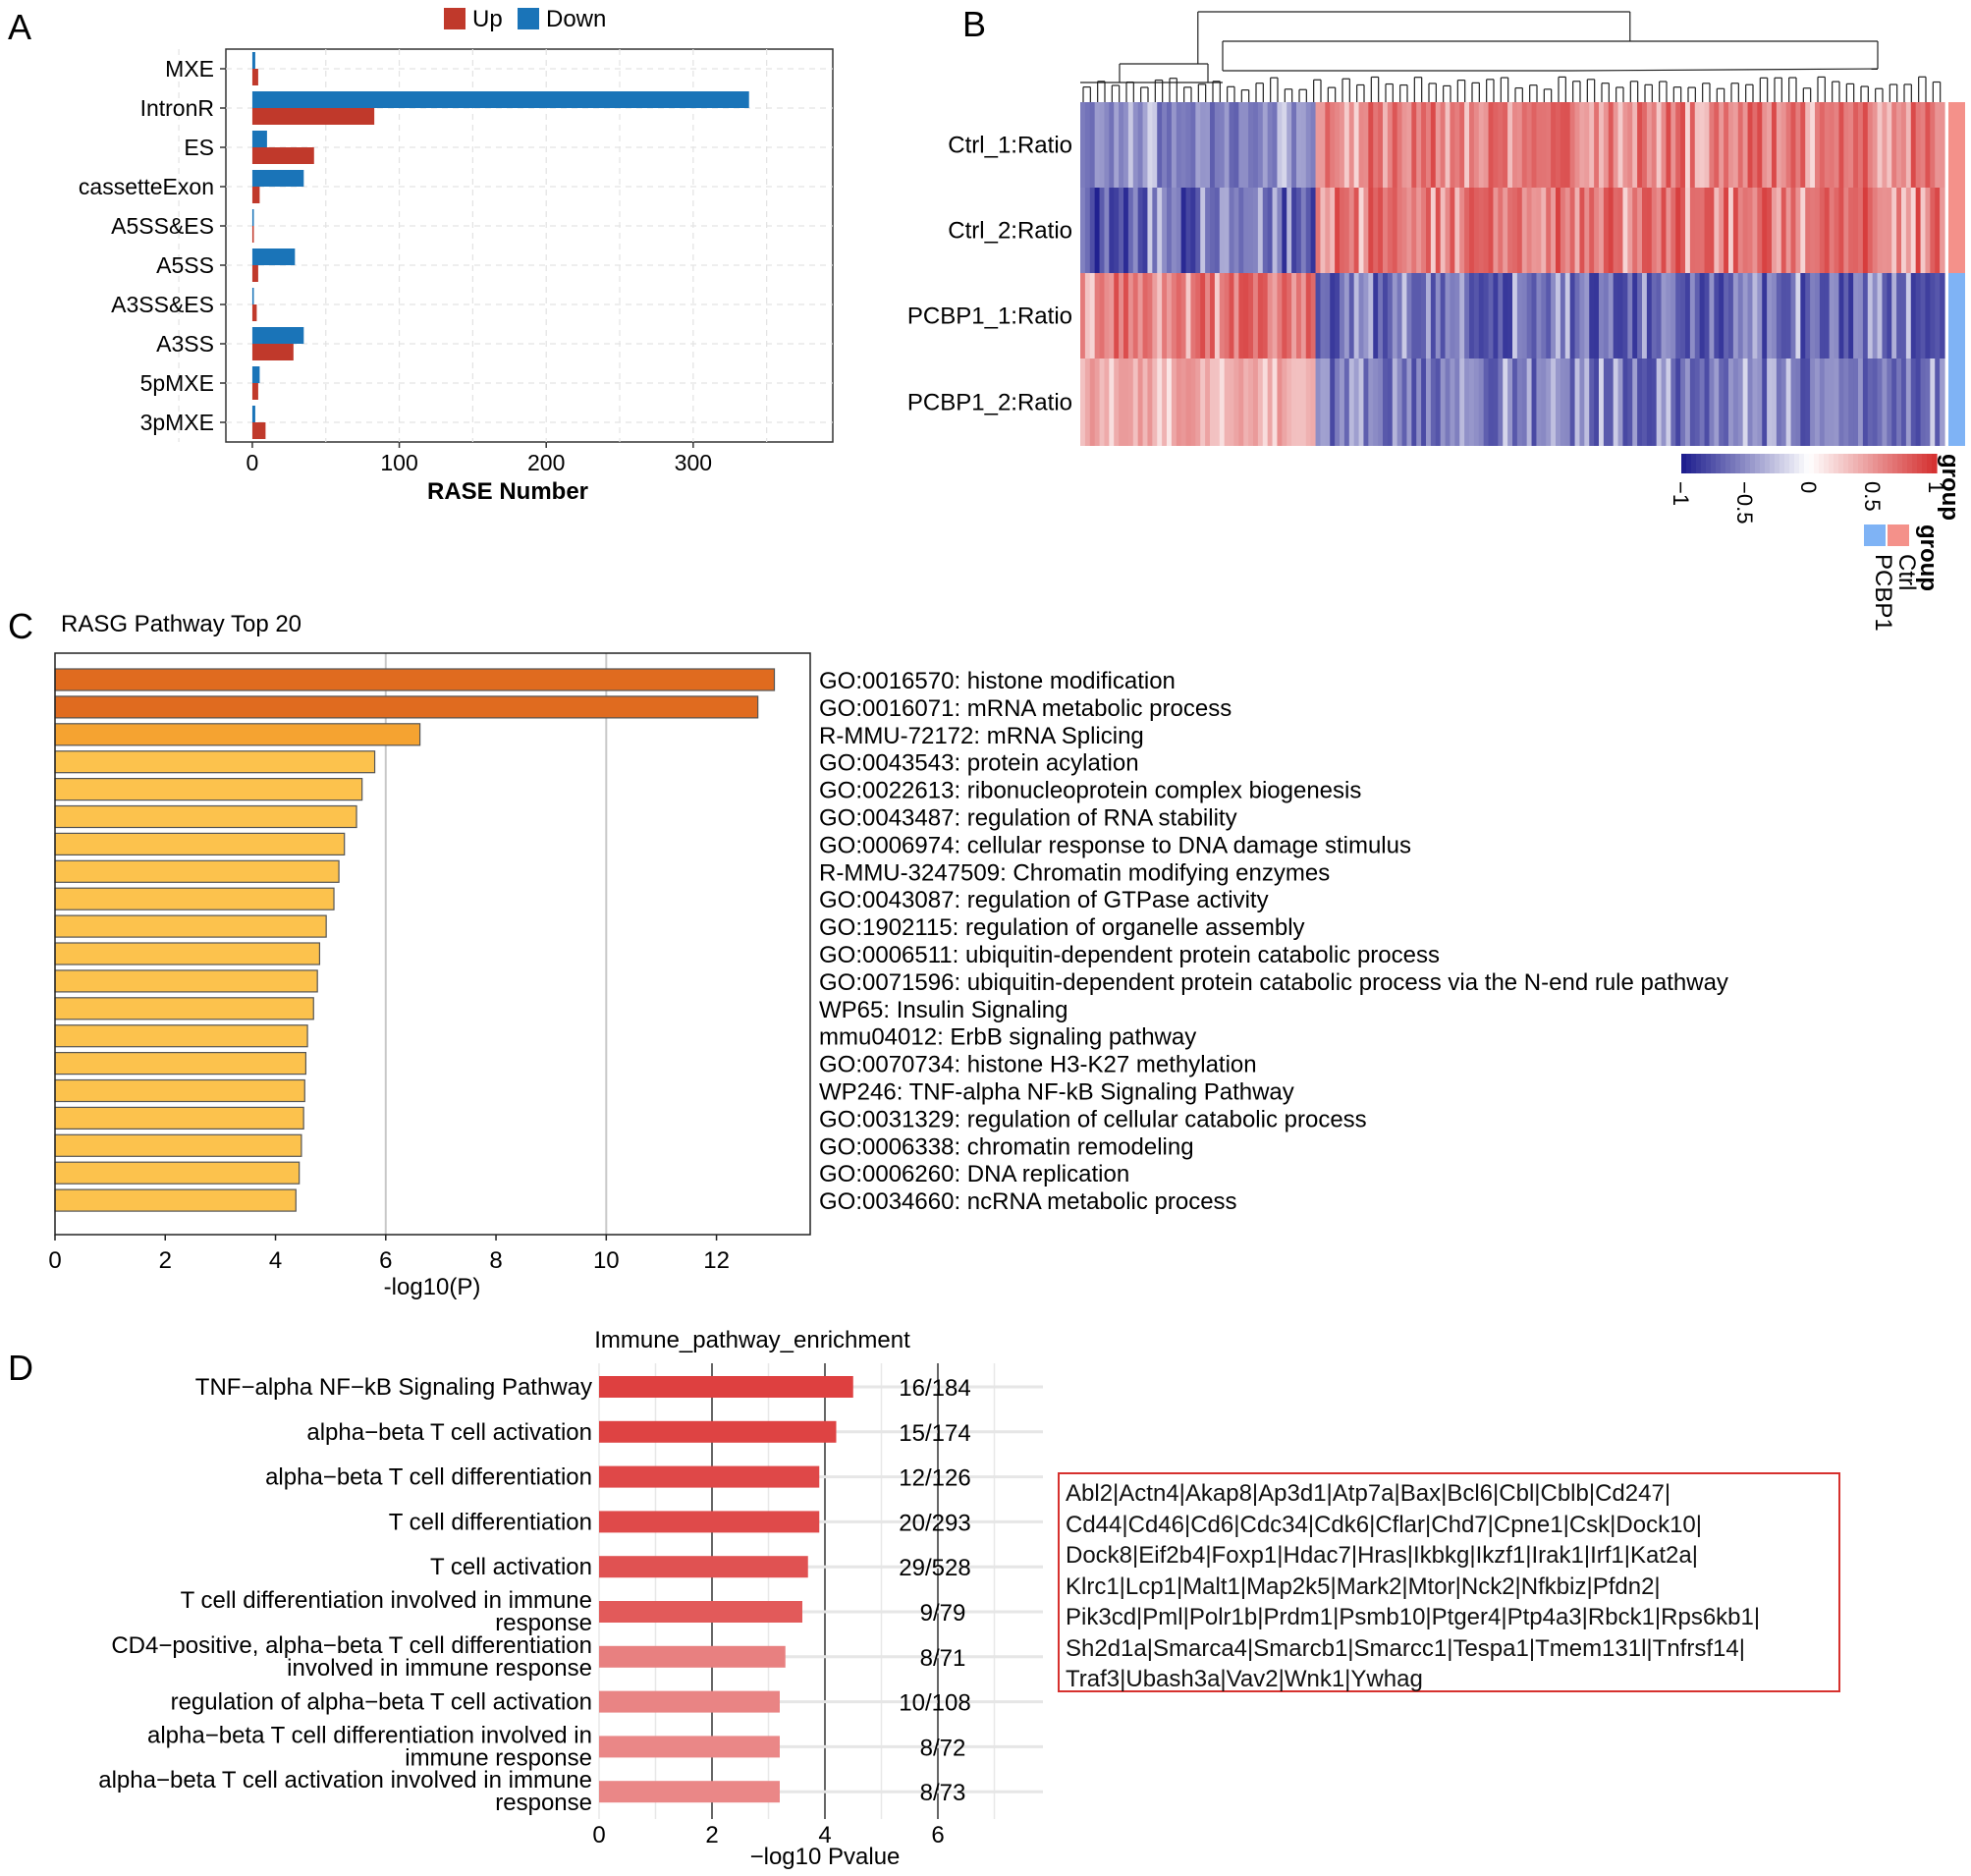 Image resolution: width=1971 pixels, height=1876 pixels. I want to click on immune-pathway-label: immune response, so click(498, 1758).